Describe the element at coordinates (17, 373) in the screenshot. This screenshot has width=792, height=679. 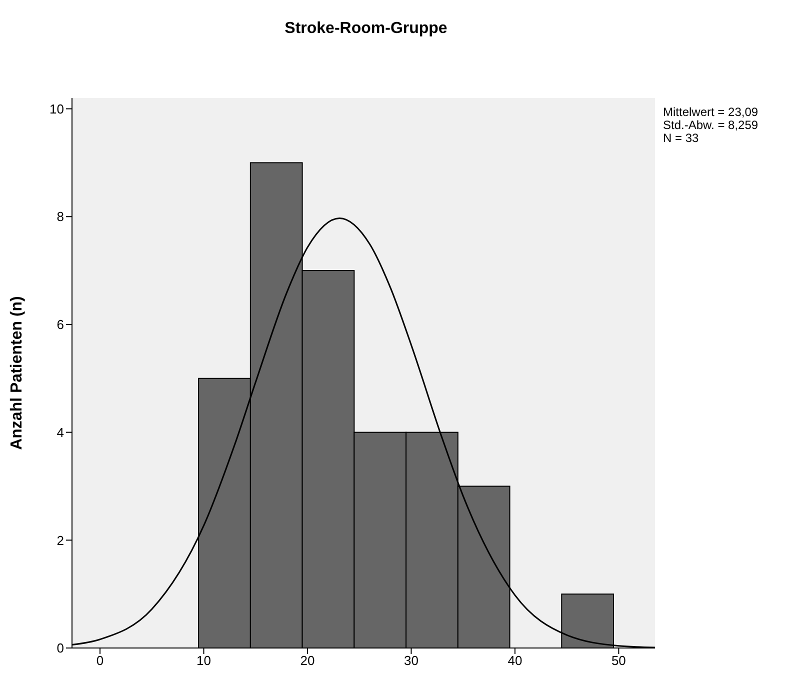
I see `y-axis-title: Anzahl Patienten (n)` at that location.